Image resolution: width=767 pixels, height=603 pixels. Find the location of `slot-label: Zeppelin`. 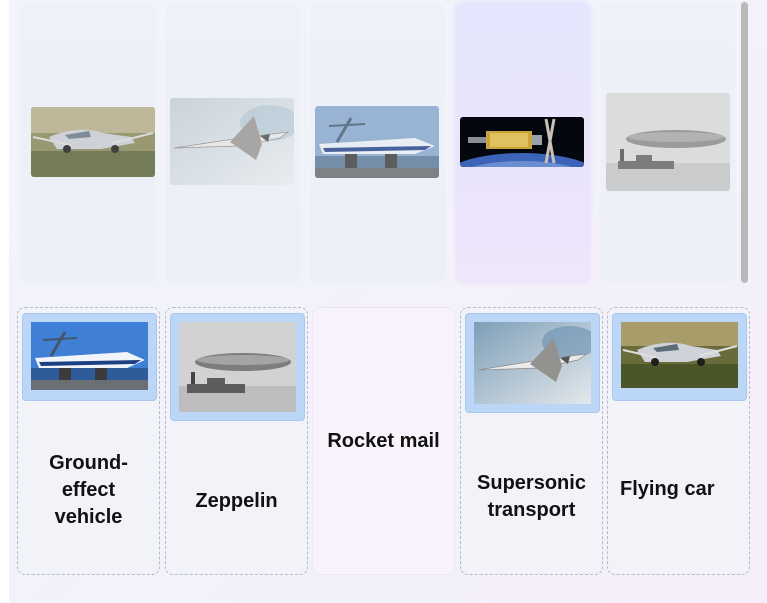

slot-label: Zeppelin is located at coordinates (236, 501).